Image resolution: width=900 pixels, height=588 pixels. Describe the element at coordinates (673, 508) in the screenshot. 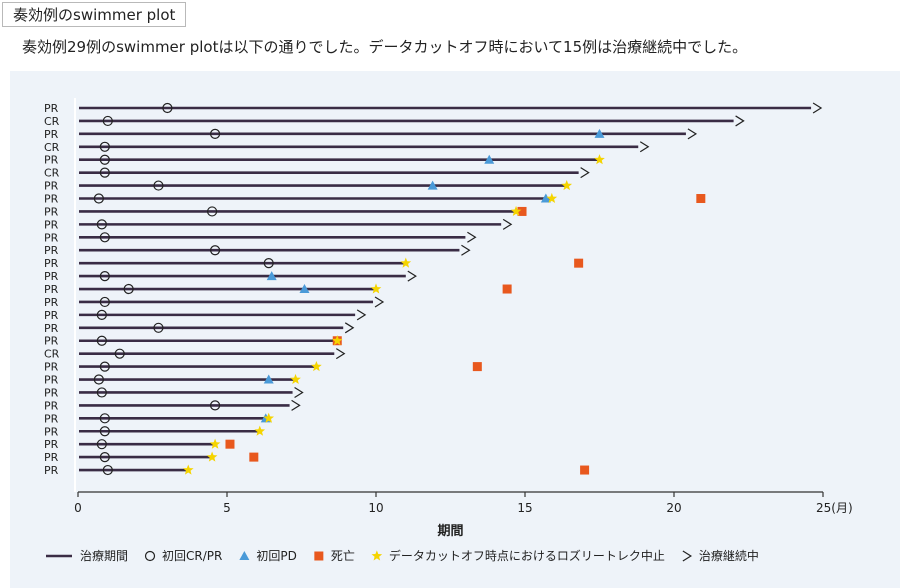

I see `x-tick-label: 20` at that location.